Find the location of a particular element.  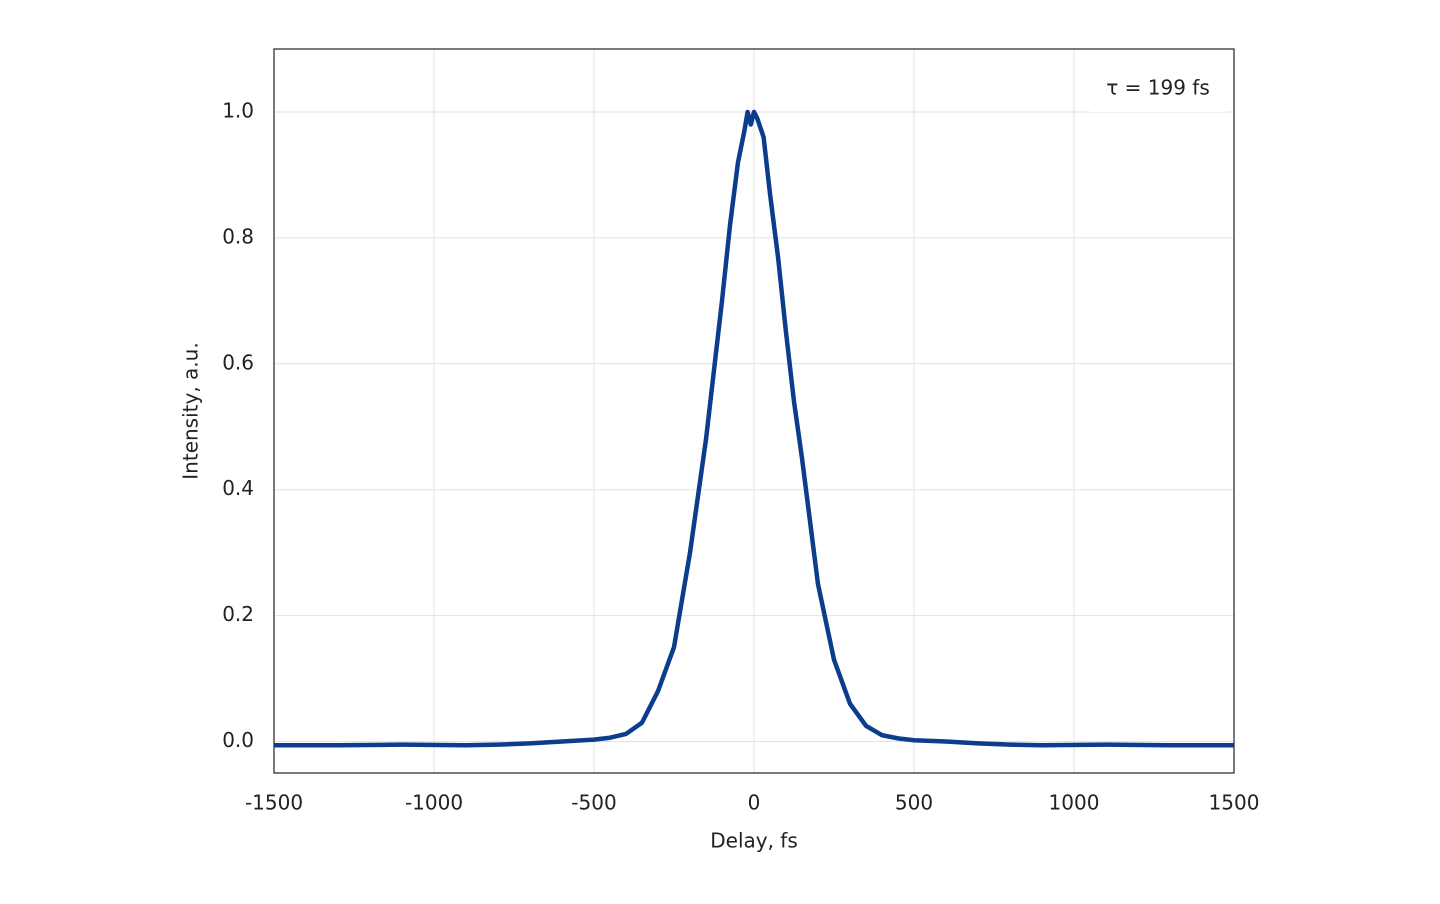

x-tick-label: -1000 is located at coordinates (434, 803).